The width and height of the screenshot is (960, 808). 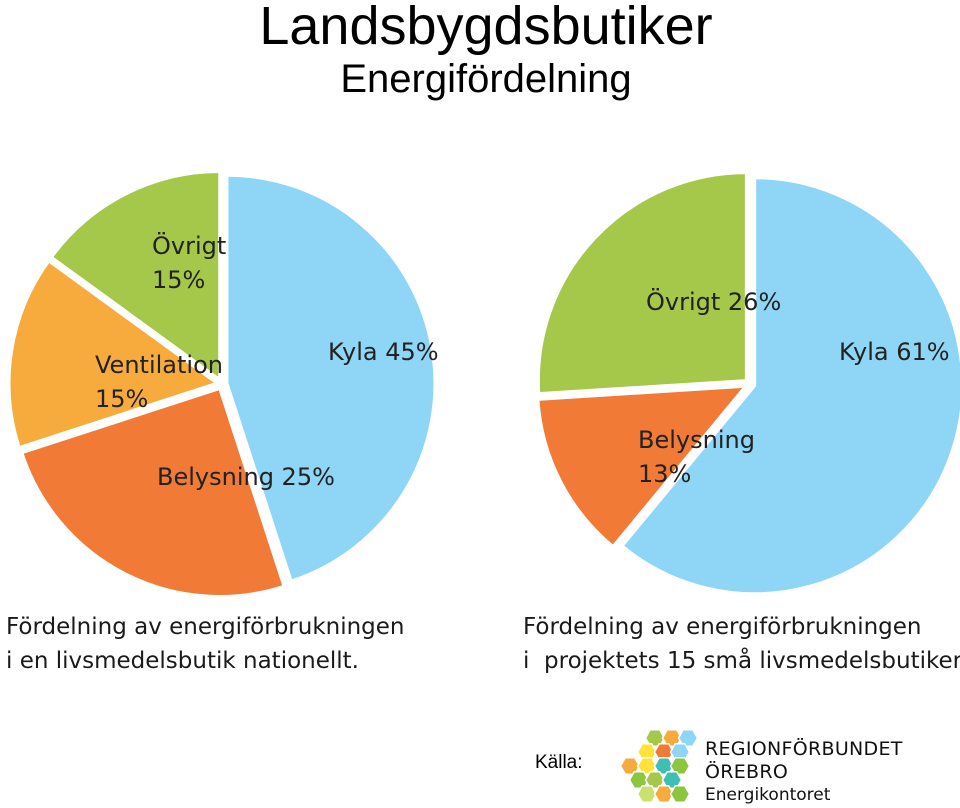 I want to click on chart-subtitle: Energifördelning, so click(x=486, y=79).